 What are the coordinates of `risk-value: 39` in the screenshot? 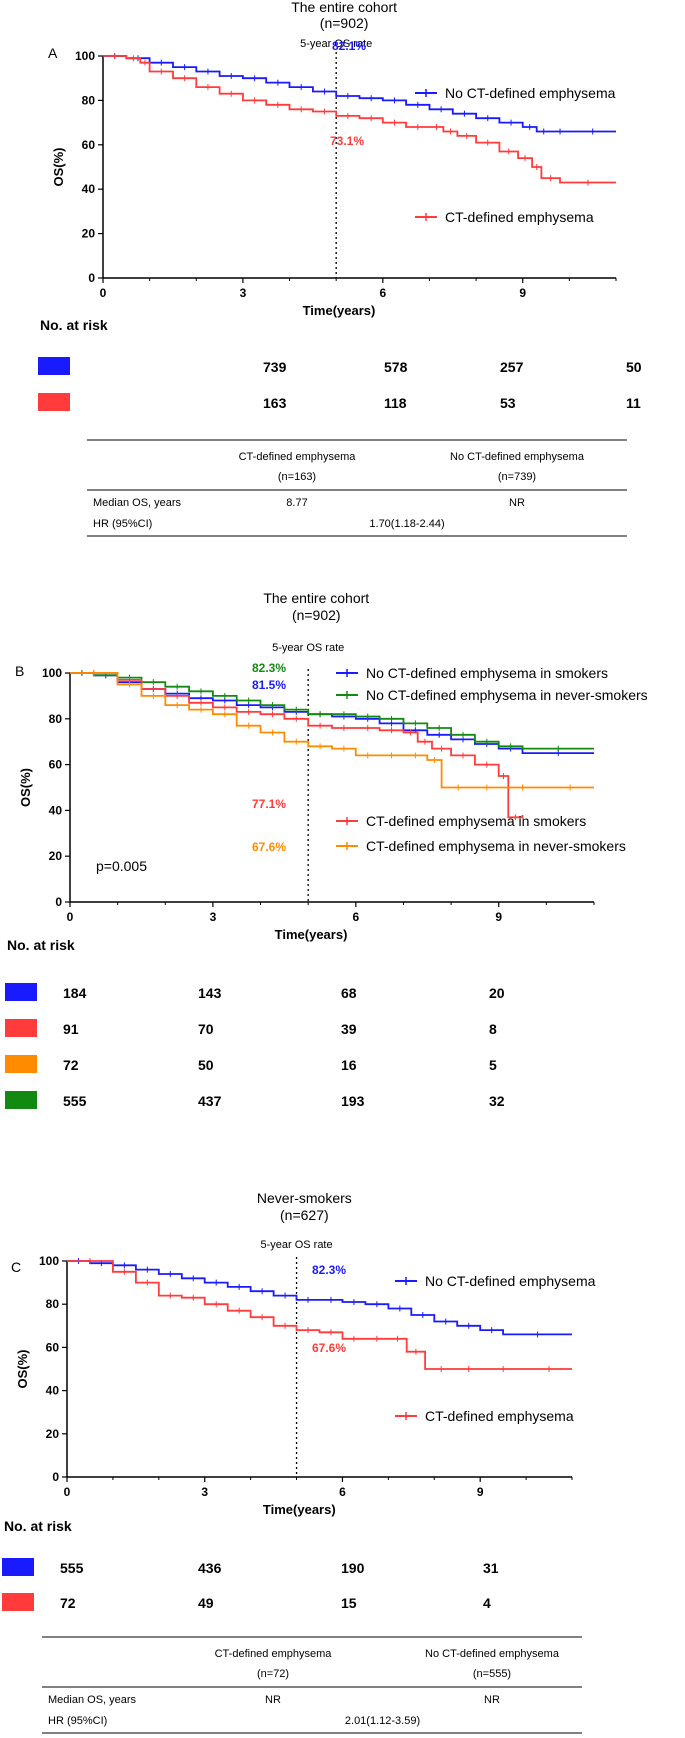 It's located at (349, 1029).